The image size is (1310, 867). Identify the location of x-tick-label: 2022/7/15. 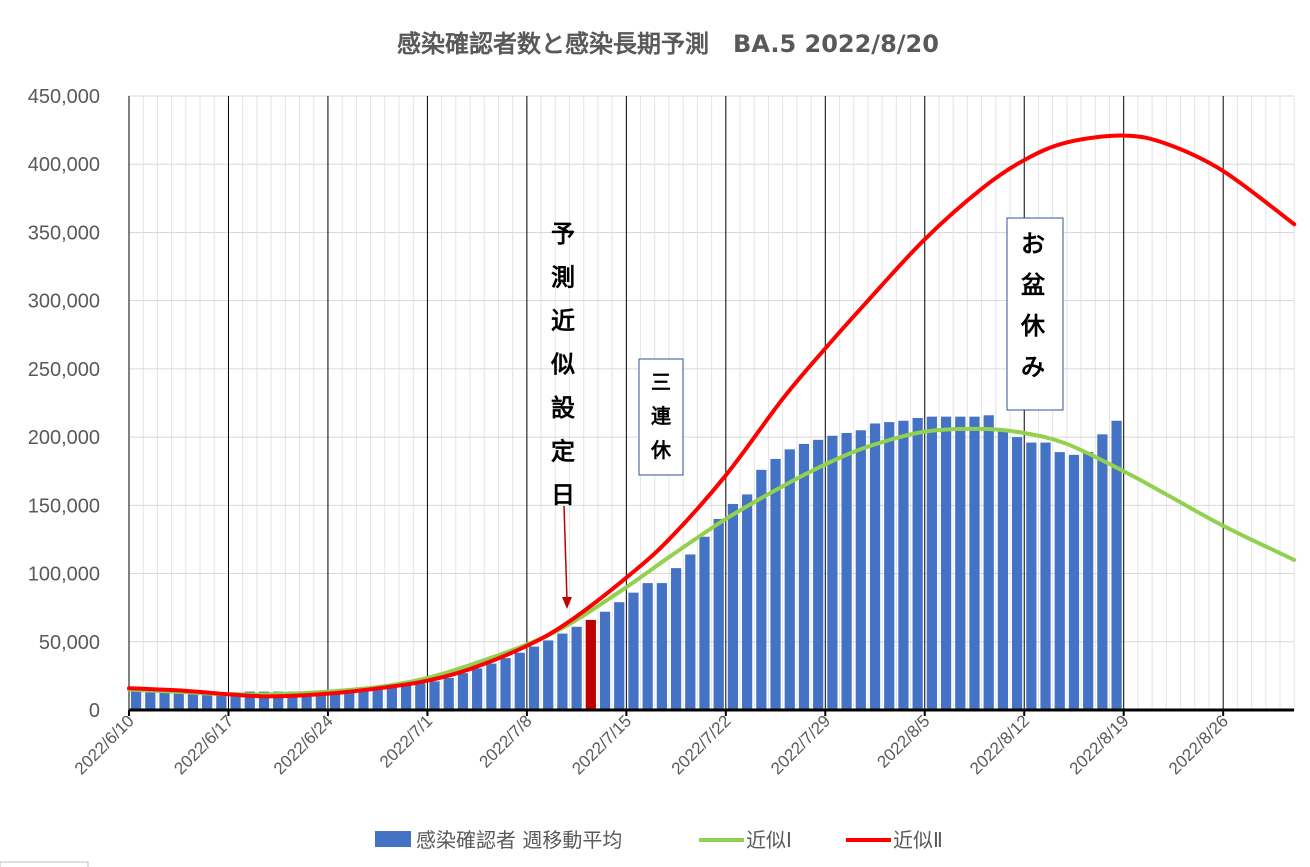
(601, 744).